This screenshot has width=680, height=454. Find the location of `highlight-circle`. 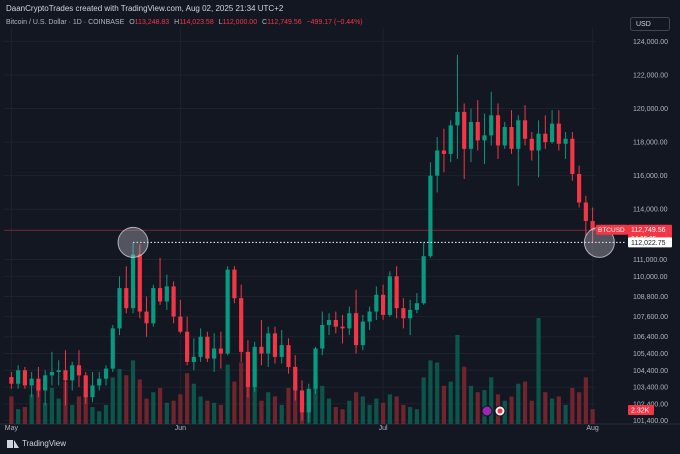

highlight-circle is located at coordinates (133, 242).